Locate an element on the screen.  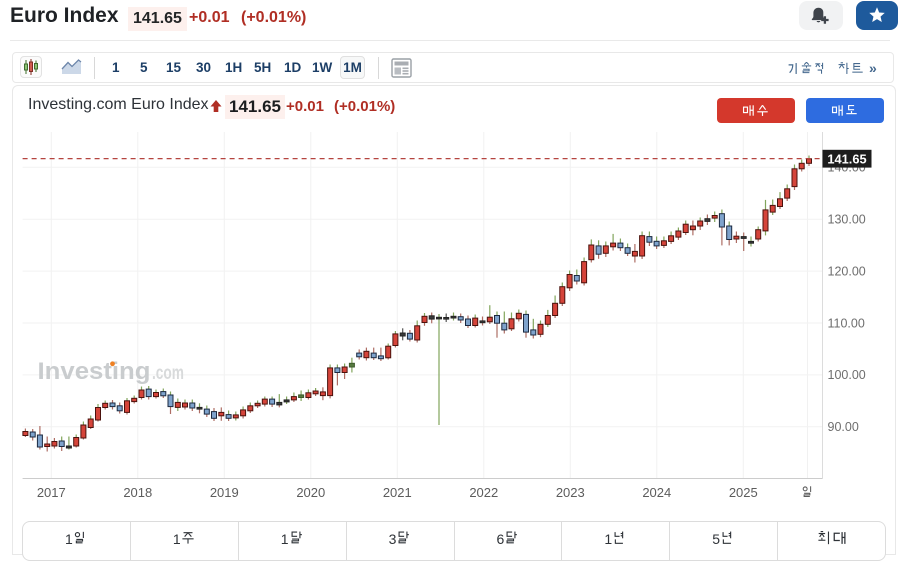
svg-text: 2024 is located at coordinates (656, 492).